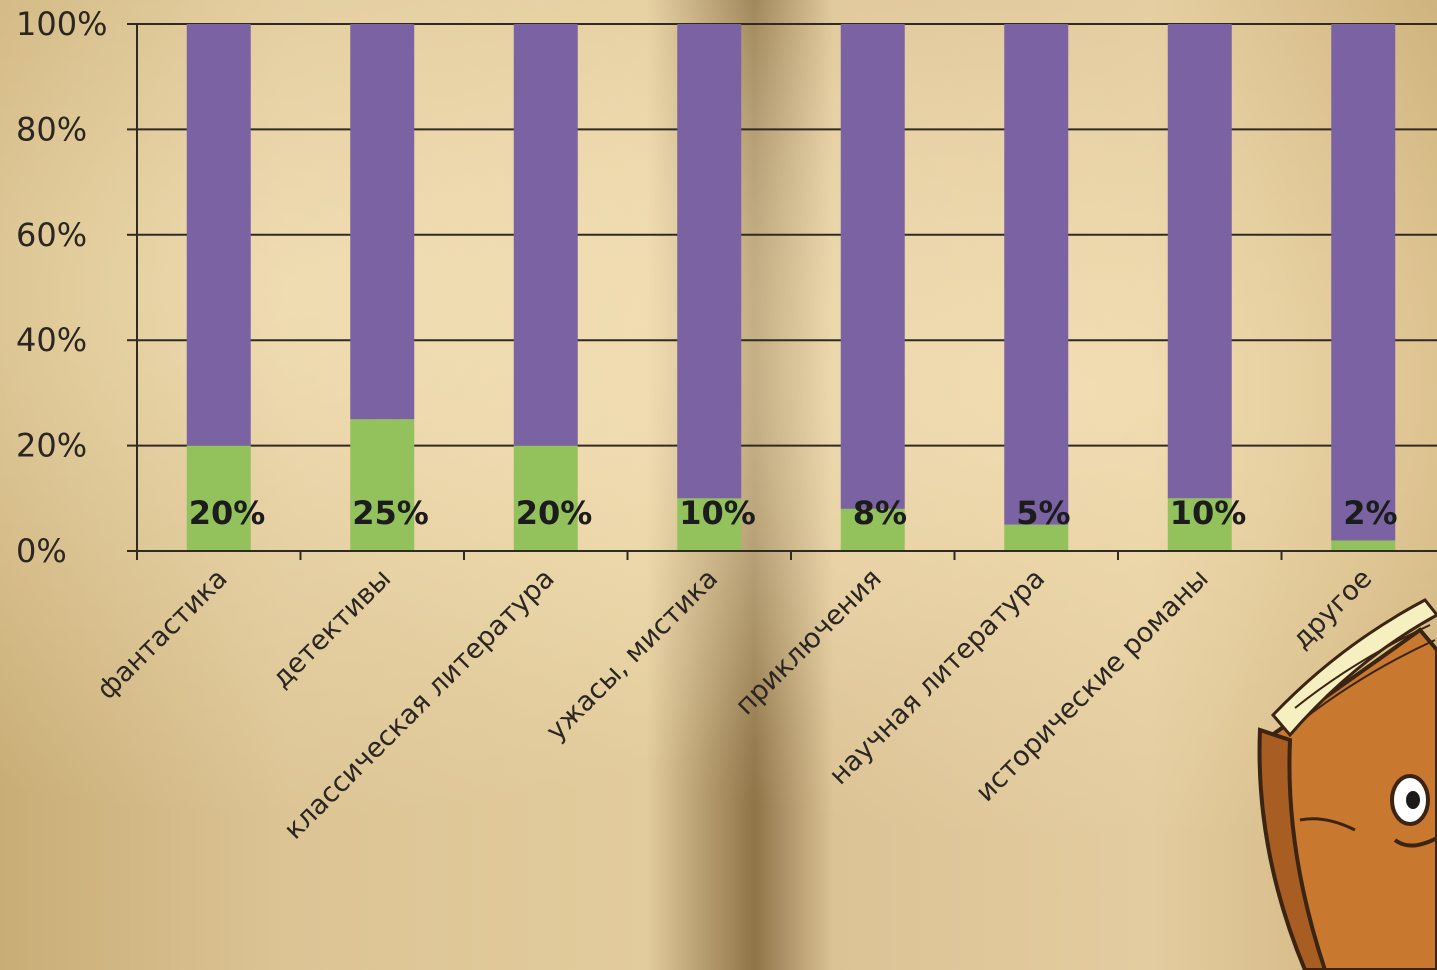 Image resolution: width=1437 pixels, height=970 pixels. Describe the element at coordinates (1347, 784) in the screenshot. I see `book-character-icon` at that location.